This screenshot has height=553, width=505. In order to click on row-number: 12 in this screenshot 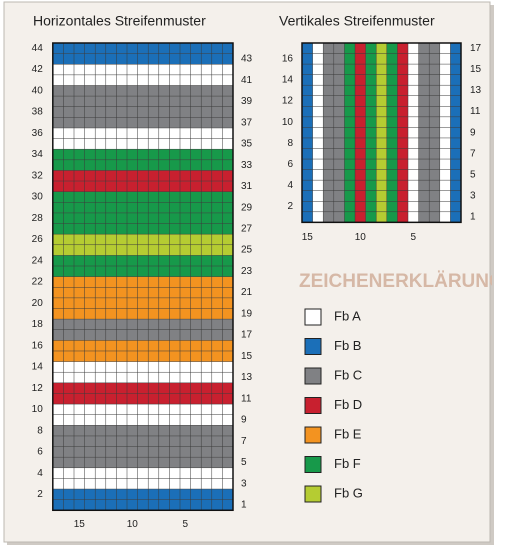, I will do `click(38, 388)`.